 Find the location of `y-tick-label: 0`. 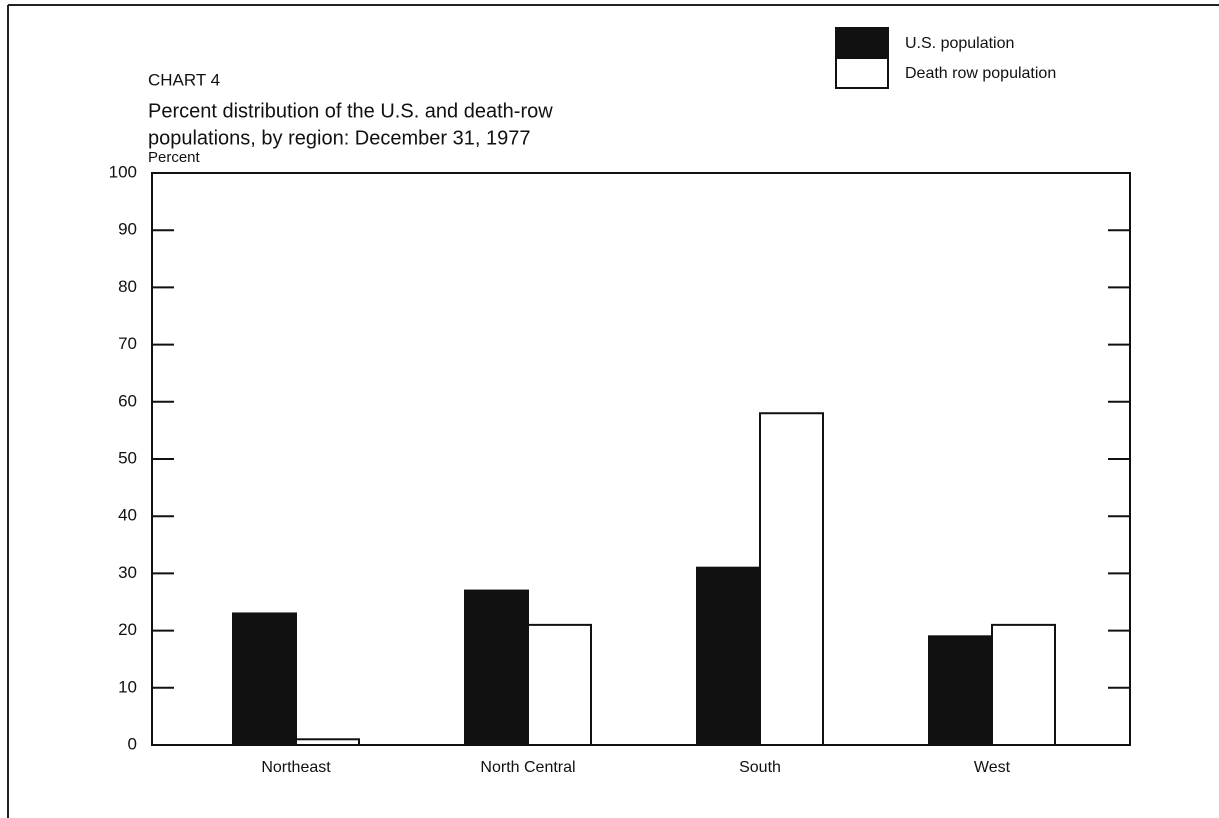

y-tick-label: 0 is located at coordinates (132, 743).